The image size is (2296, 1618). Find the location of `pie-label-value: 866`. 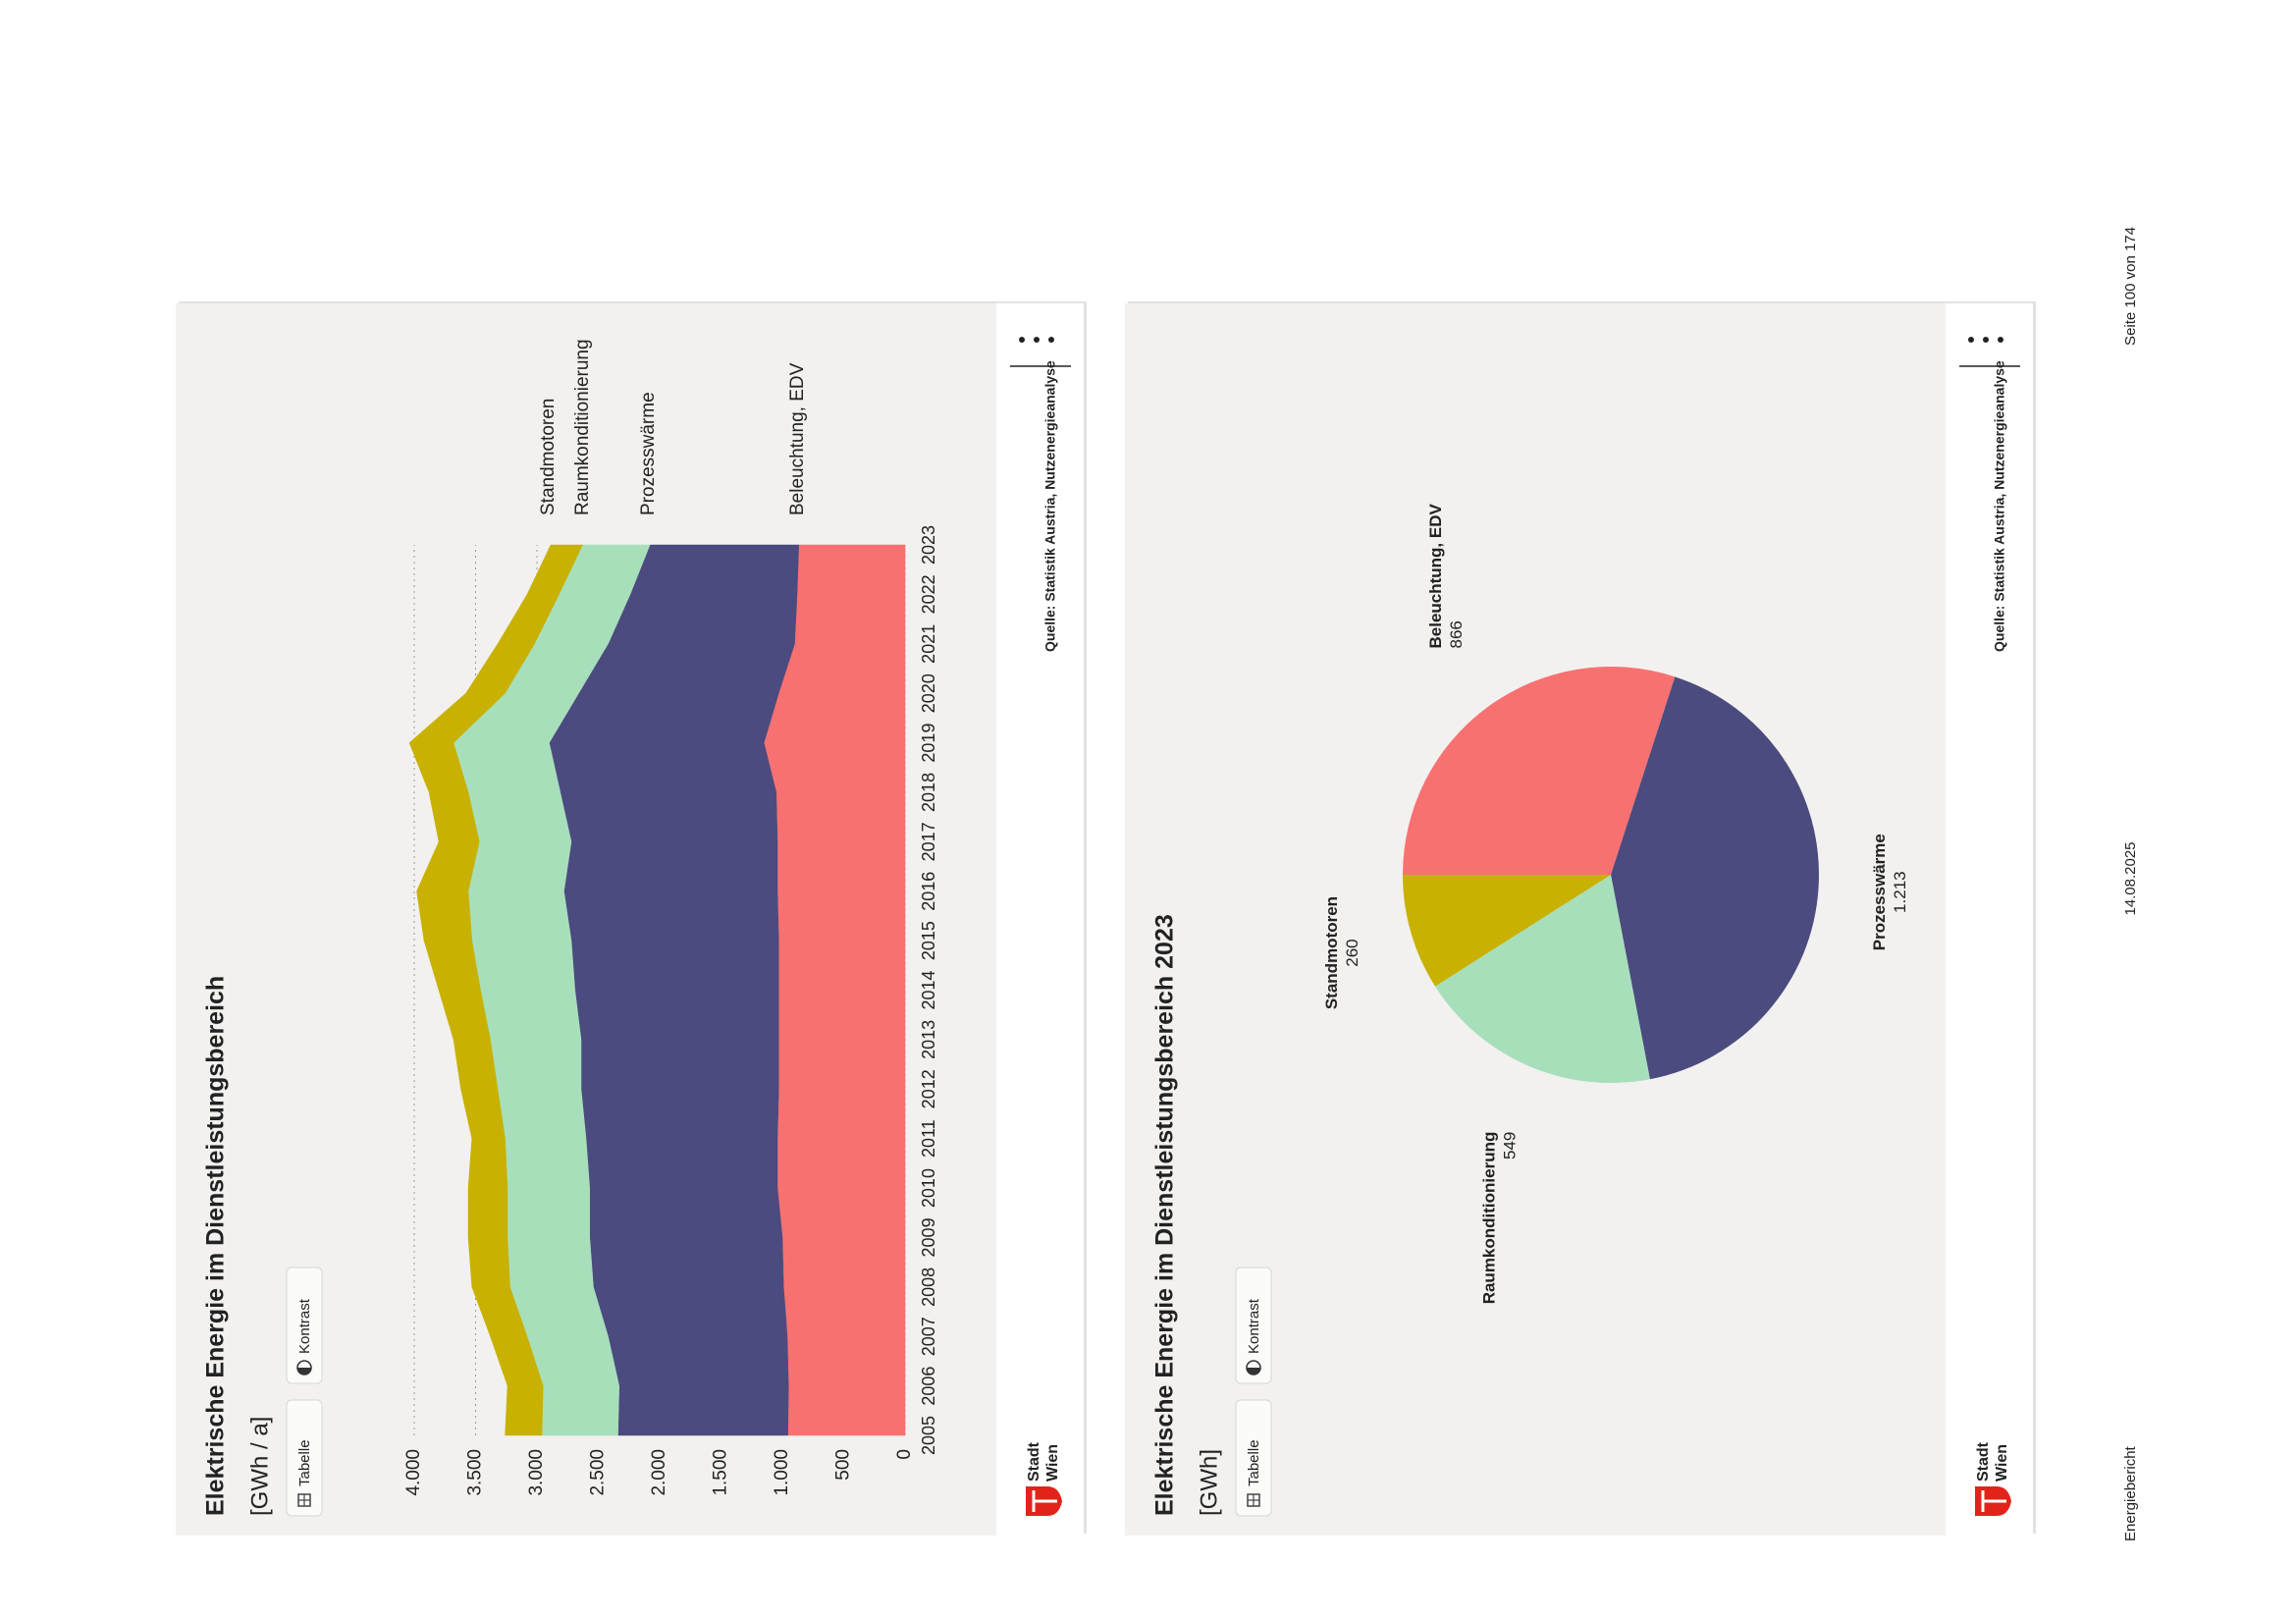

pie-label-value: 866 is located at coordinates (1456, 634).